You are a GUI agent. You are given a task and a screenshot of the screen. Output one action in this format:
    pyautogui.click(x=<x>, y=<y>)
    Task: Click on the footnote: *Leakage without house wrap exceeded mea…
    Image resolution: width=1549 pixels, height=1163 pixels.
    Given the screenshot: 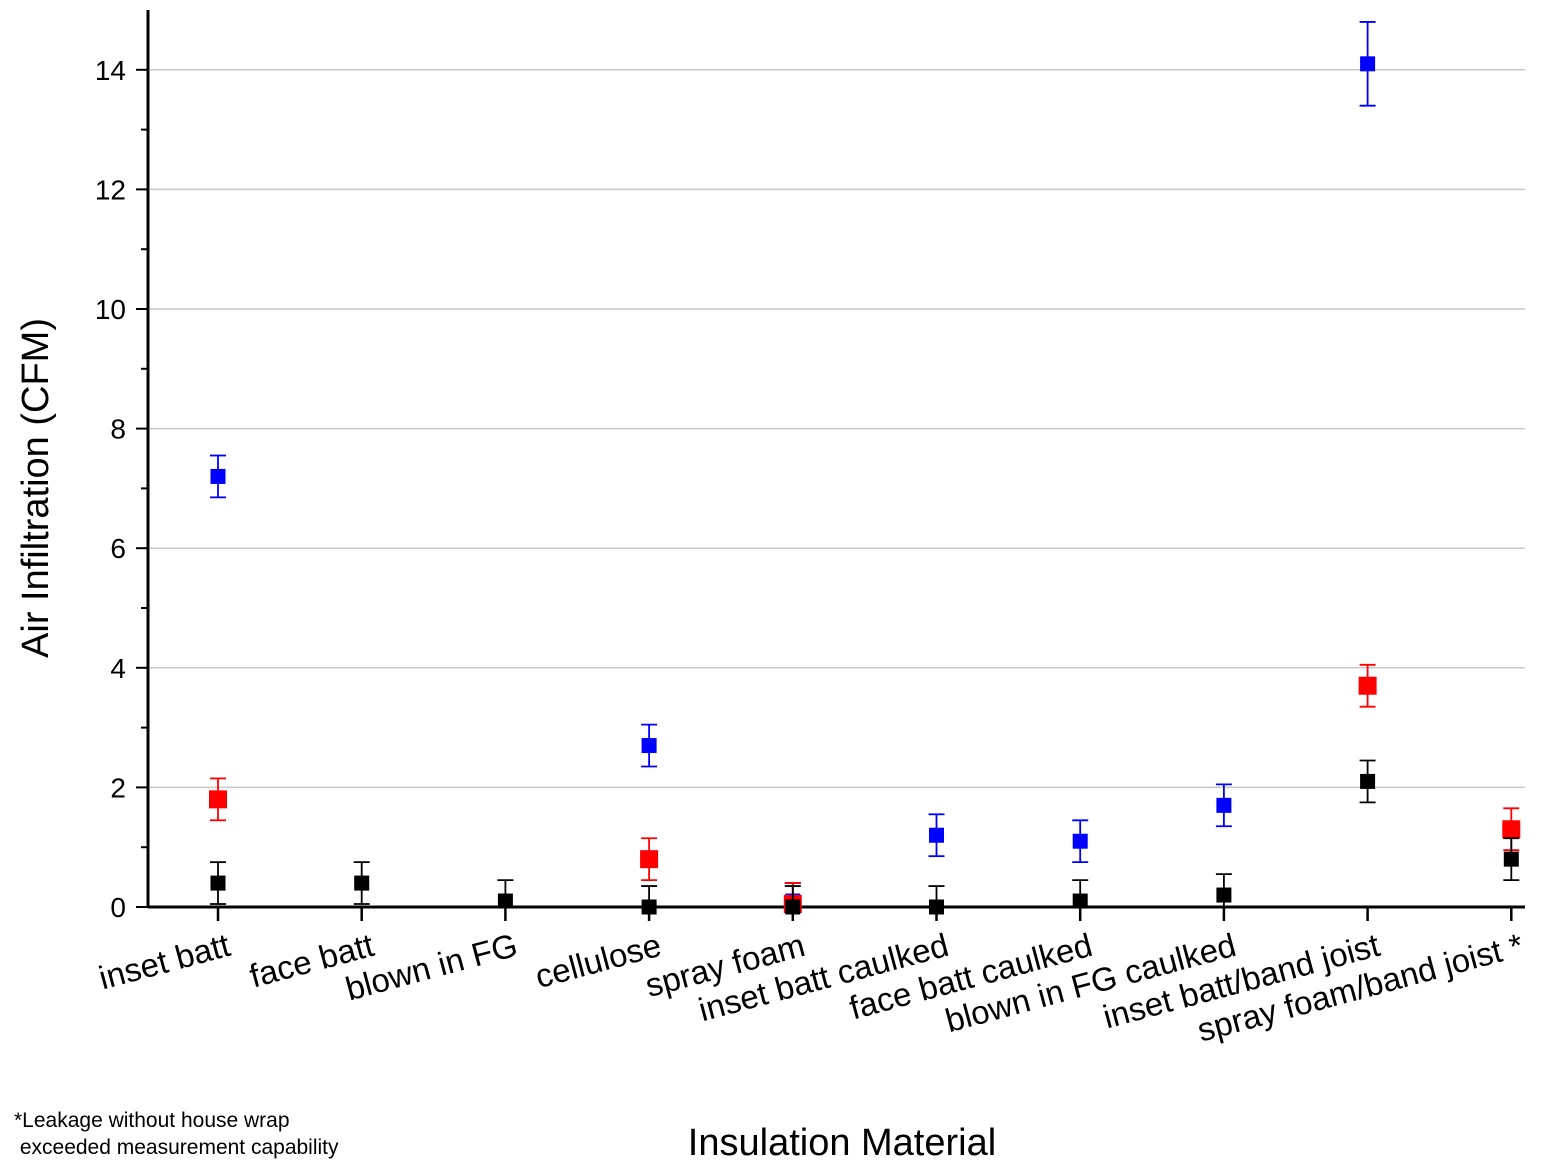 What is the action you would take?
    pyautogui.click(x=176, y=1134)
    